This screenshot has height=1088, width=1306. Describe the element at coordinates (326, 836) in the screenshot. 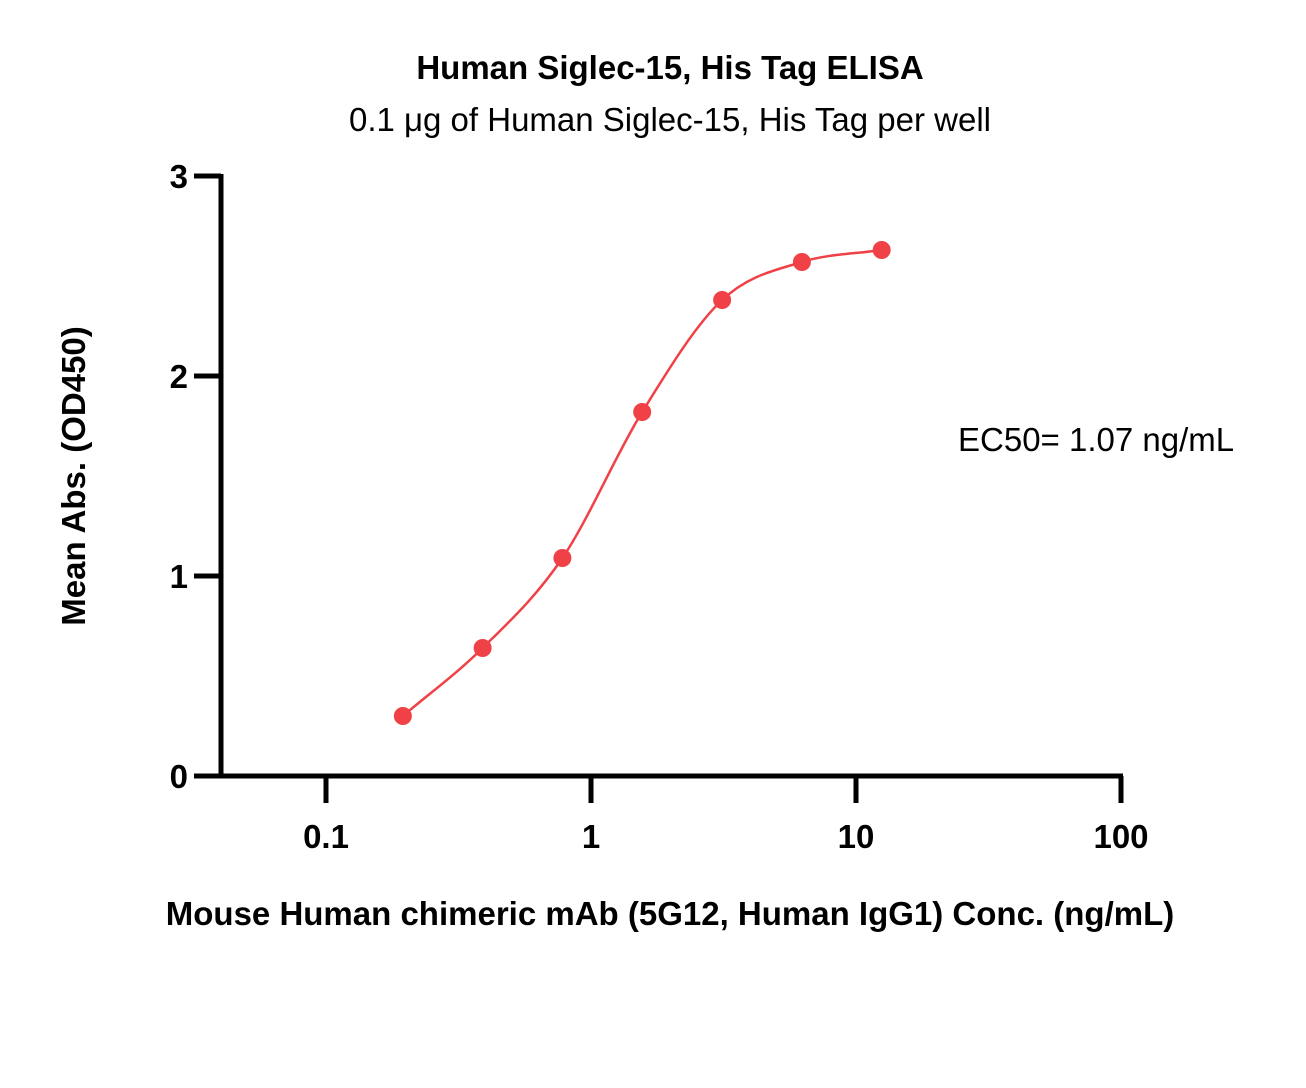

I see `x-tick-label: 0.1` at that location.